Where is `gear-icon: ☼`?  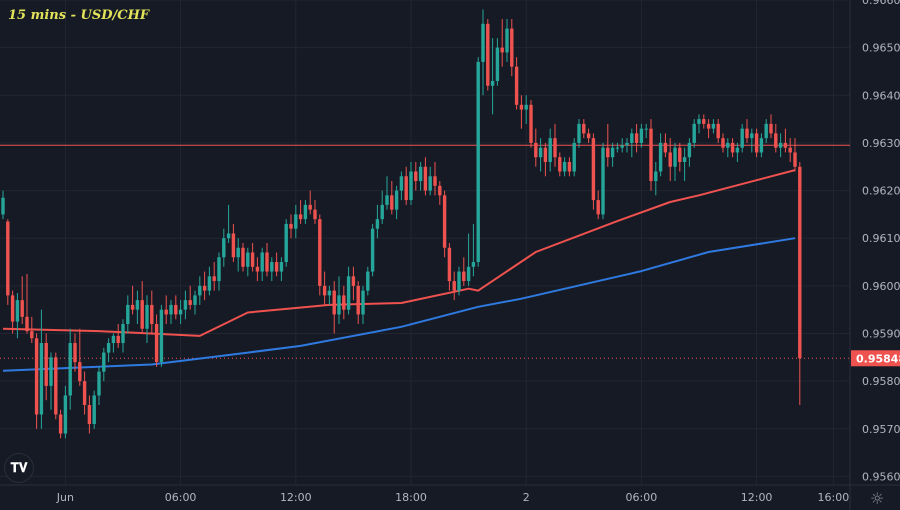
gear-icon: ☼ is located at coordinates (877, 498).